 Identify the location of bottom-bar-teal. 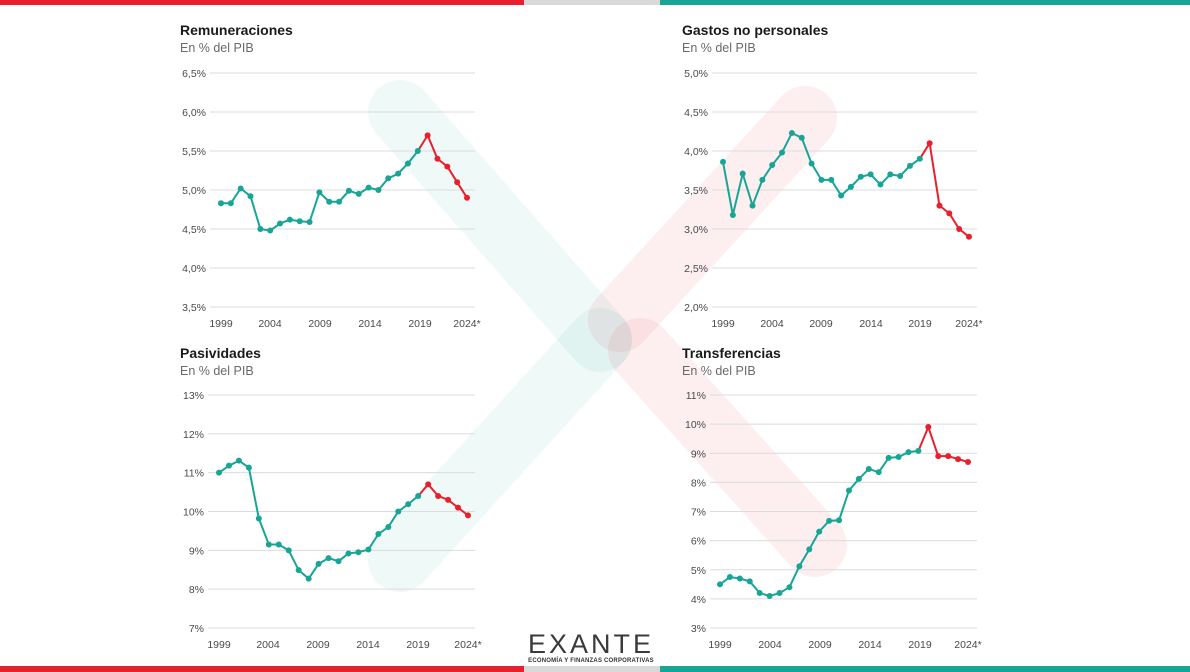
(925, 669).